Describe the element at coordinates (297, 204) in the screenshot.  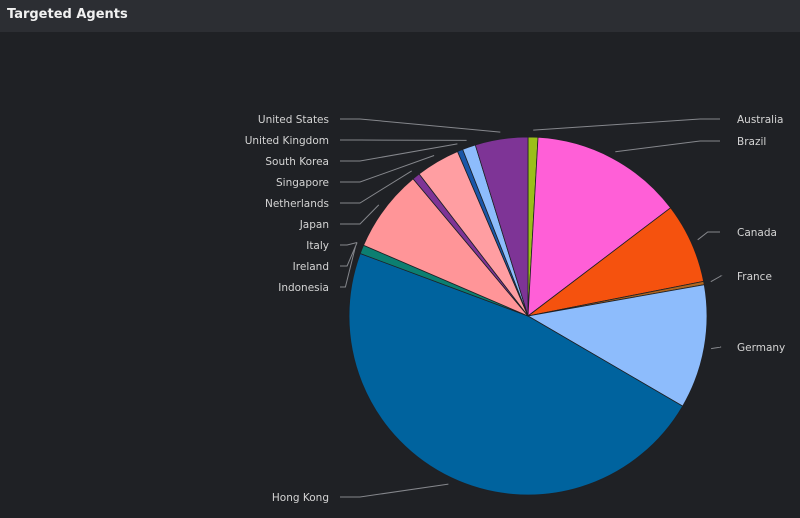
I see `label-netherlands: Netherlands` at that location.